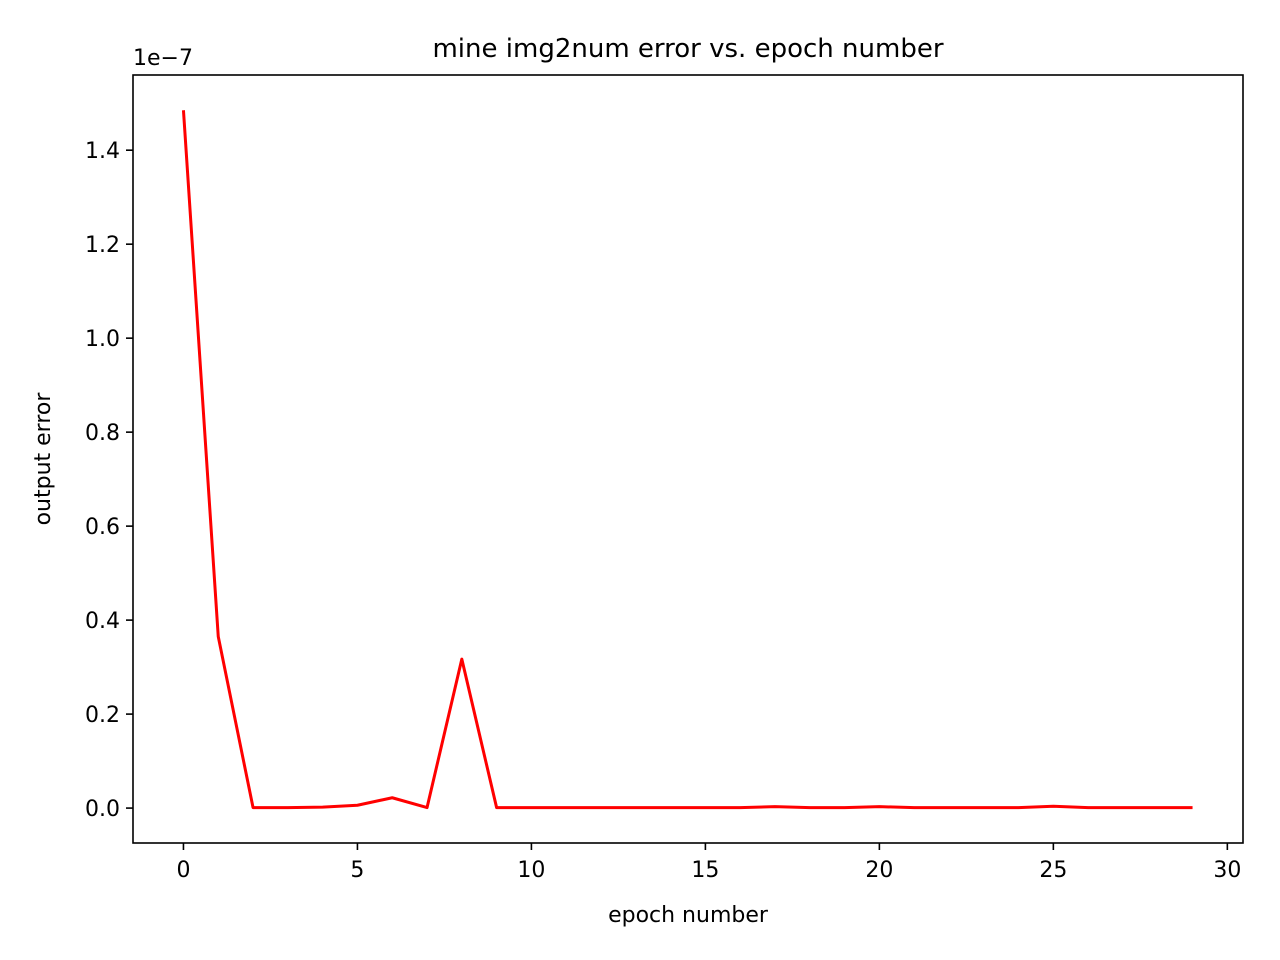  What do you see at coordinates (357, 870) in the screenshot?
I see `x-tick-label: 5` at bounding box center [357, 870].